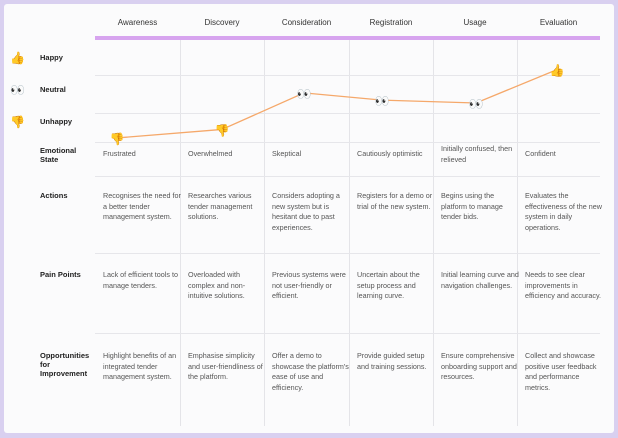 The image size is (618, 438). Describe the element at coordinates (58, 155) in the screenshot. I see `row-label: Emotional State` at that location.